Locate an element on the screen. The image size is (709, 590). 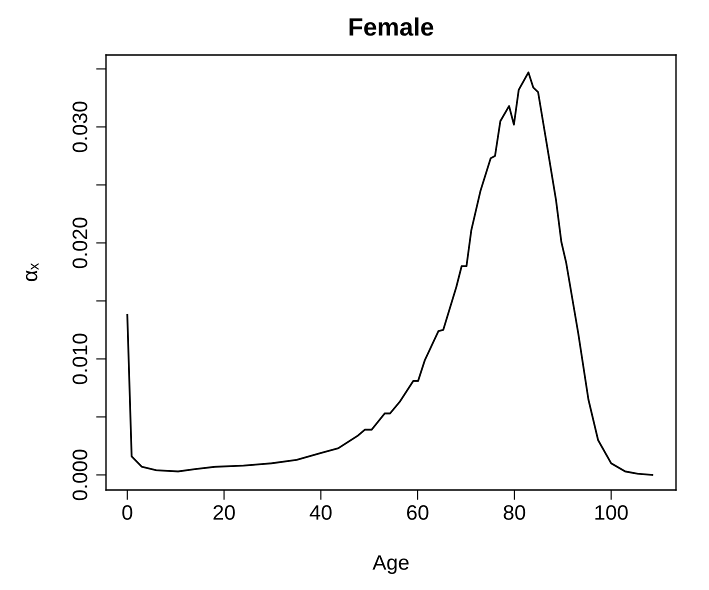
y-tick-label: 0.000 is located at coordinates (80, 475).